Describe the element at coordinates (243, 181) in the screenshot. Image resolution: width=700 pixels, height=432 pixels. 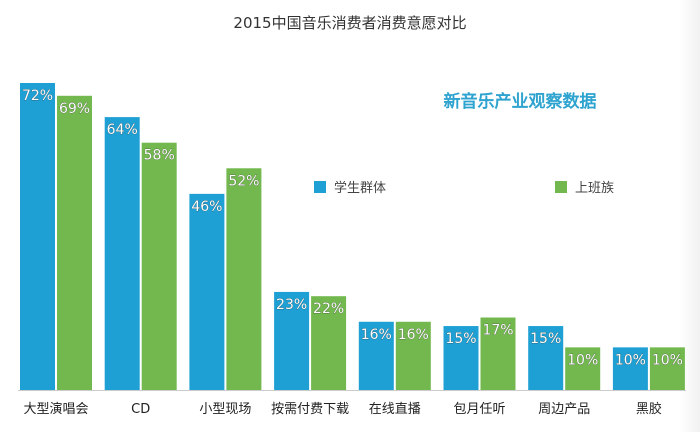
I see `data-label: 52%` at that location.